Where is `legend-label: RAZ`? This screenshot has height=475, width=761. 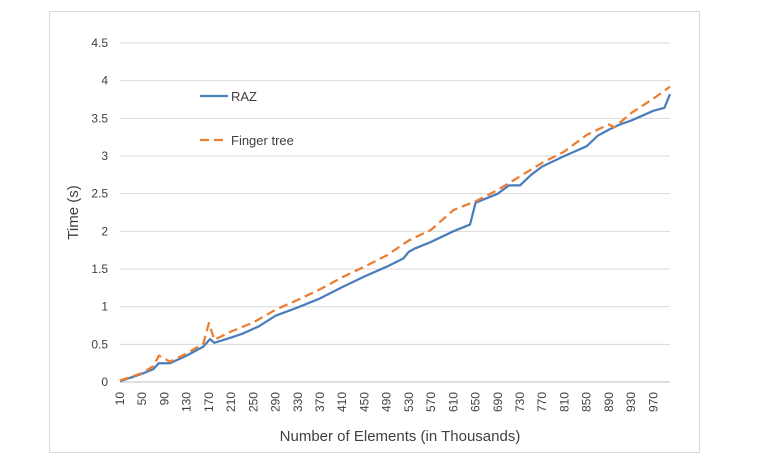 legend-label: RAZ is located at coordinates (244, 96).